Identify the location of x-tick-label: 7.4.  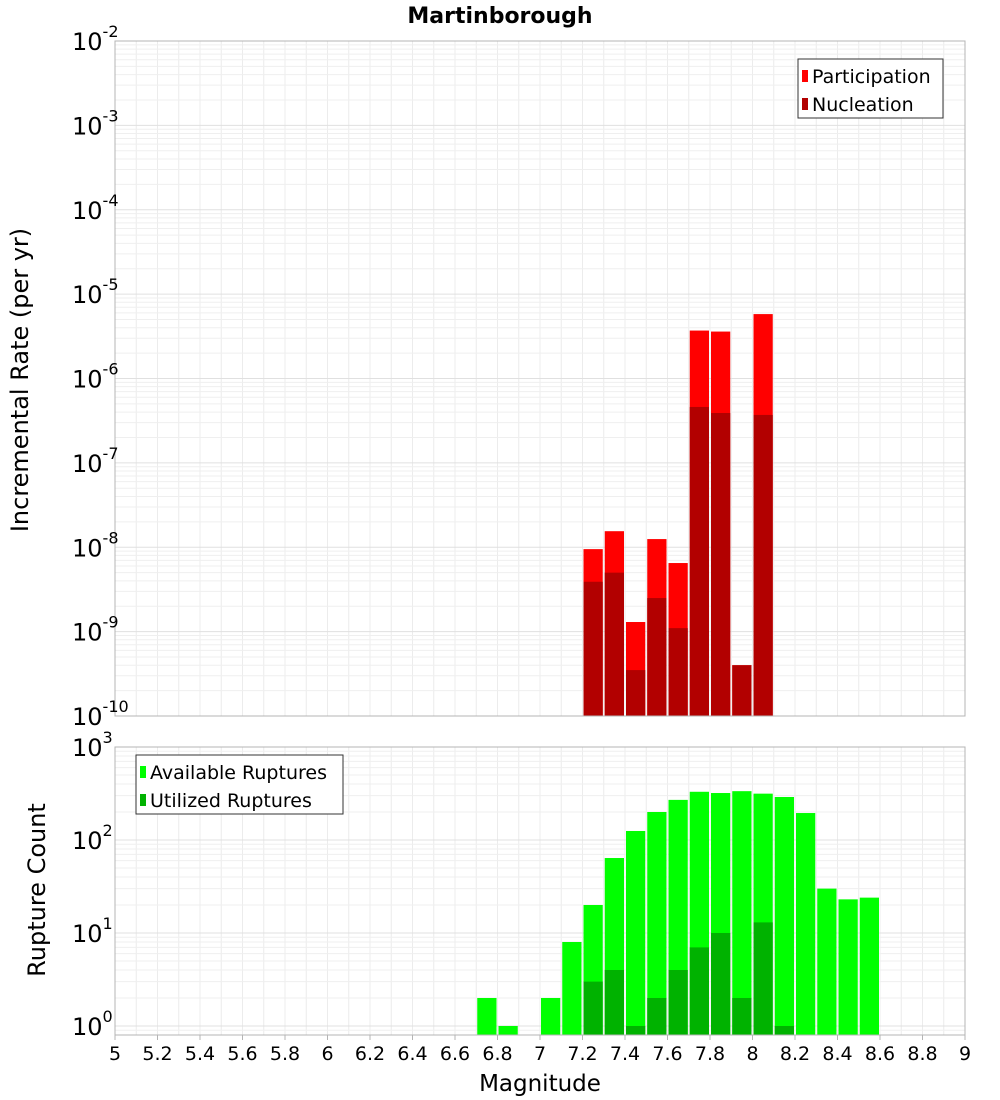
(625, 1054).